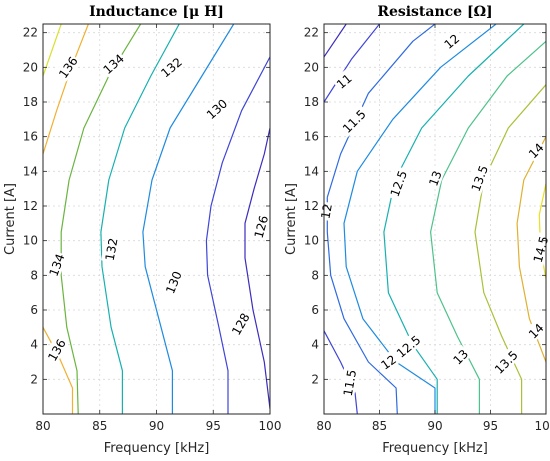 Image resolution: width=550 pixels, height=461 pixels. What do you see at coordinates (68, 67) in the screenshot?
I see `contour-label-text: 136` at bounding box center [68, 67].